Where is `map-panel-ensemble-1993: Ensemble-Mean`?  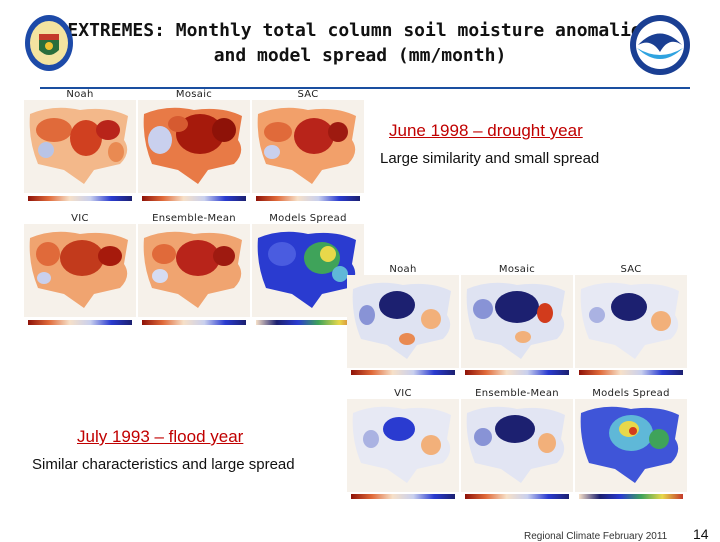 map-panel-ensemble-1993: Ensemble-Mean is located at coordinates (517, 440).